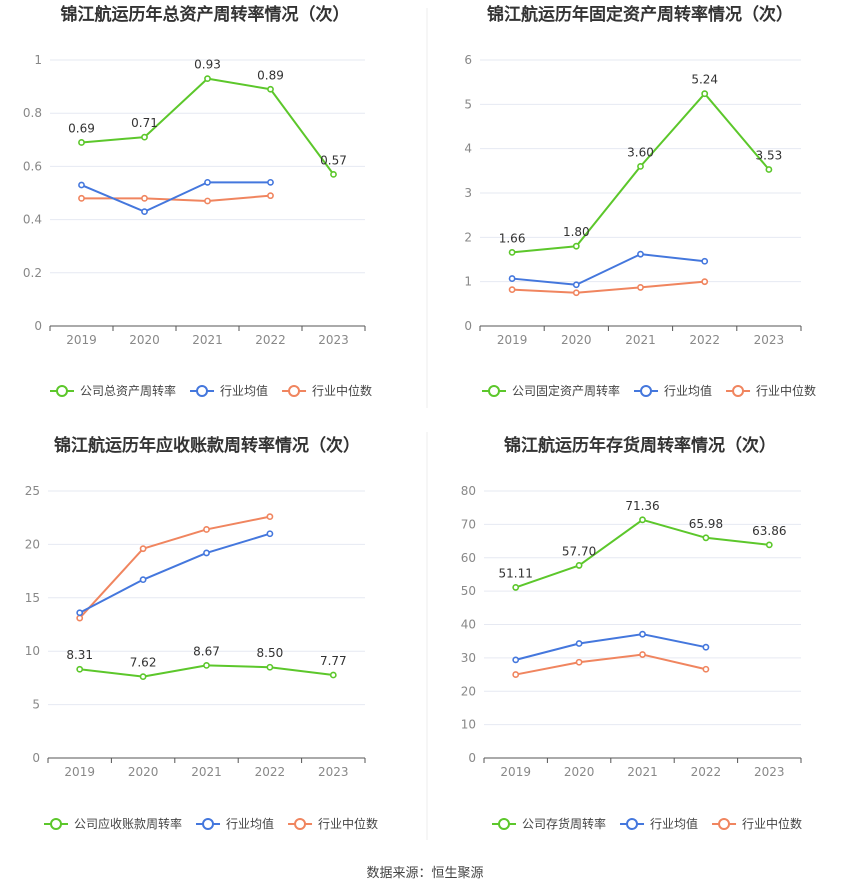  Describe the element at coordinates (769, 156) in the screenshot. I see `data-label: 3.53` at that location.